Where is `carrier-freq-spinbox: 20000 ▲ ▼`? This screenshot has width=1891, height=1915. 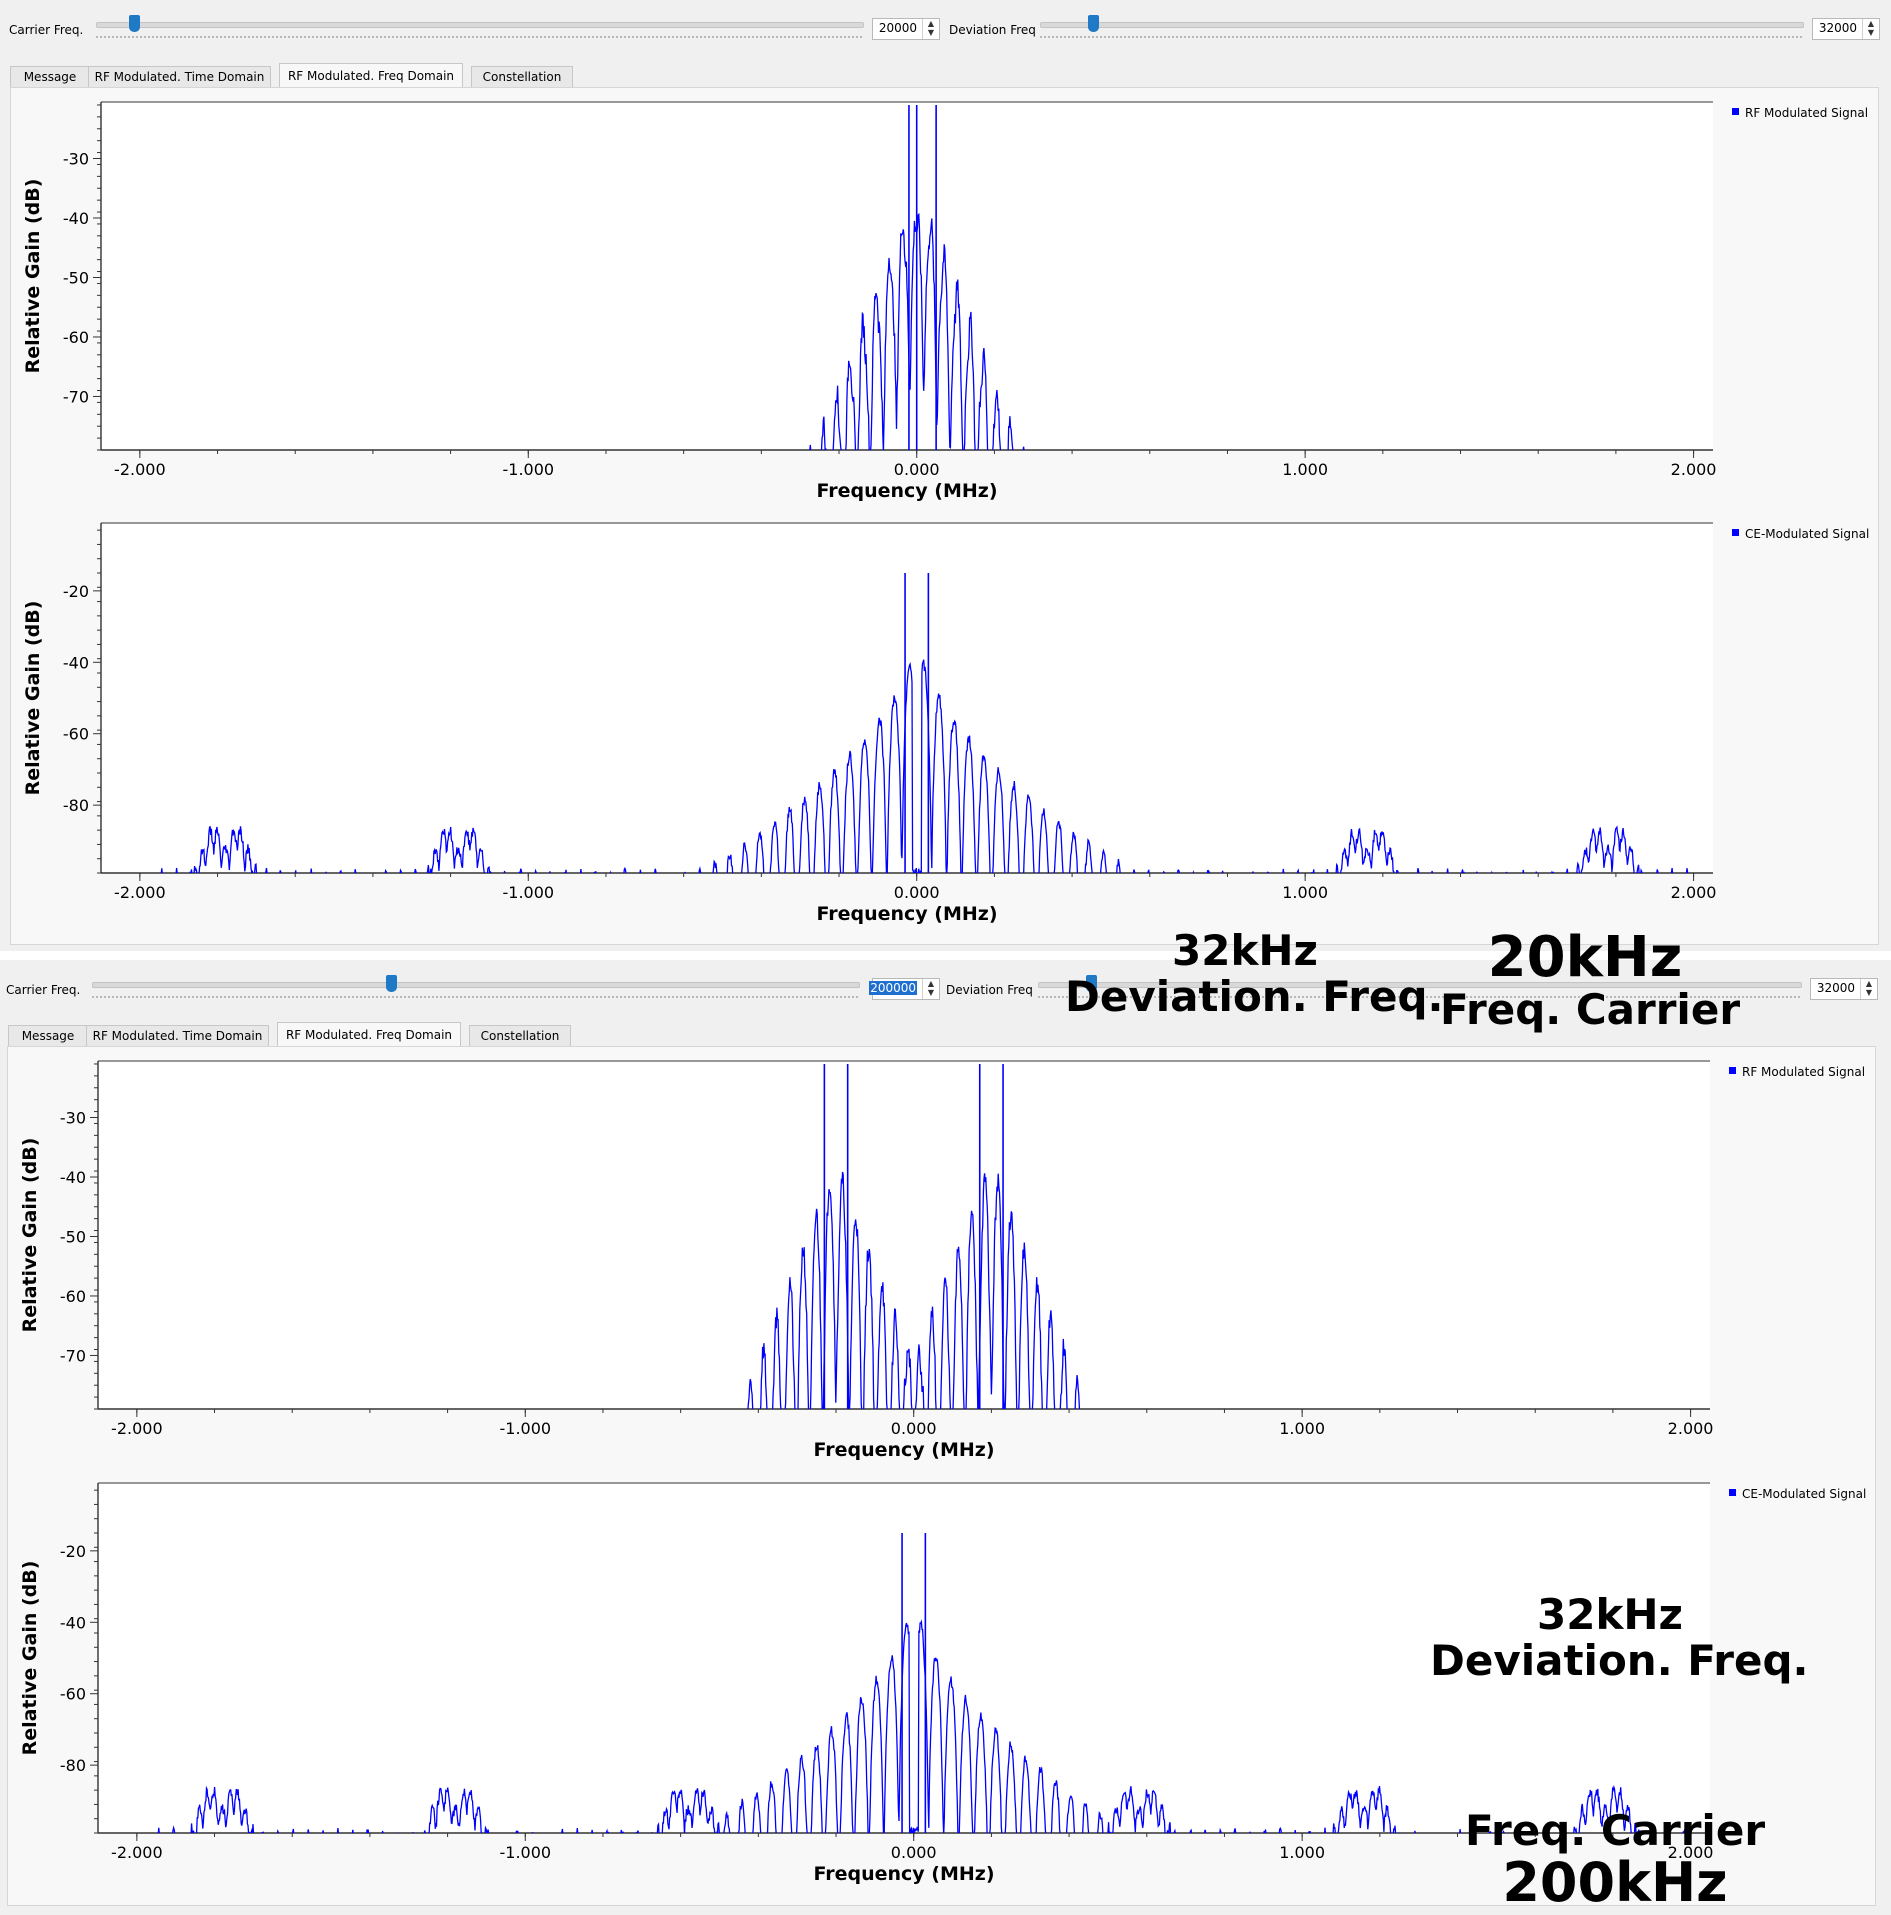 carrier-freq-spinbox: 20000 ▲ ▼ is located at coordinates (906, 29).